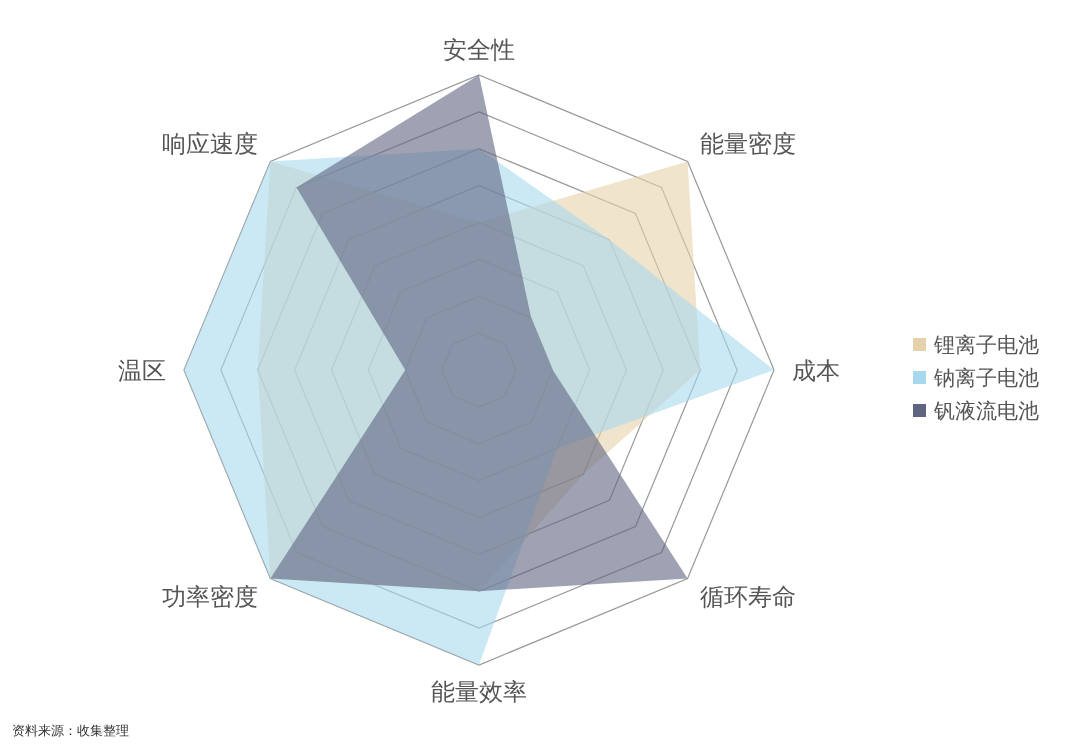 This screenshot has width=1080, height=753. Describe the element at coordinates (986, 378) in the screenshot. I see `legend-label: 钠离子电池` at that location.